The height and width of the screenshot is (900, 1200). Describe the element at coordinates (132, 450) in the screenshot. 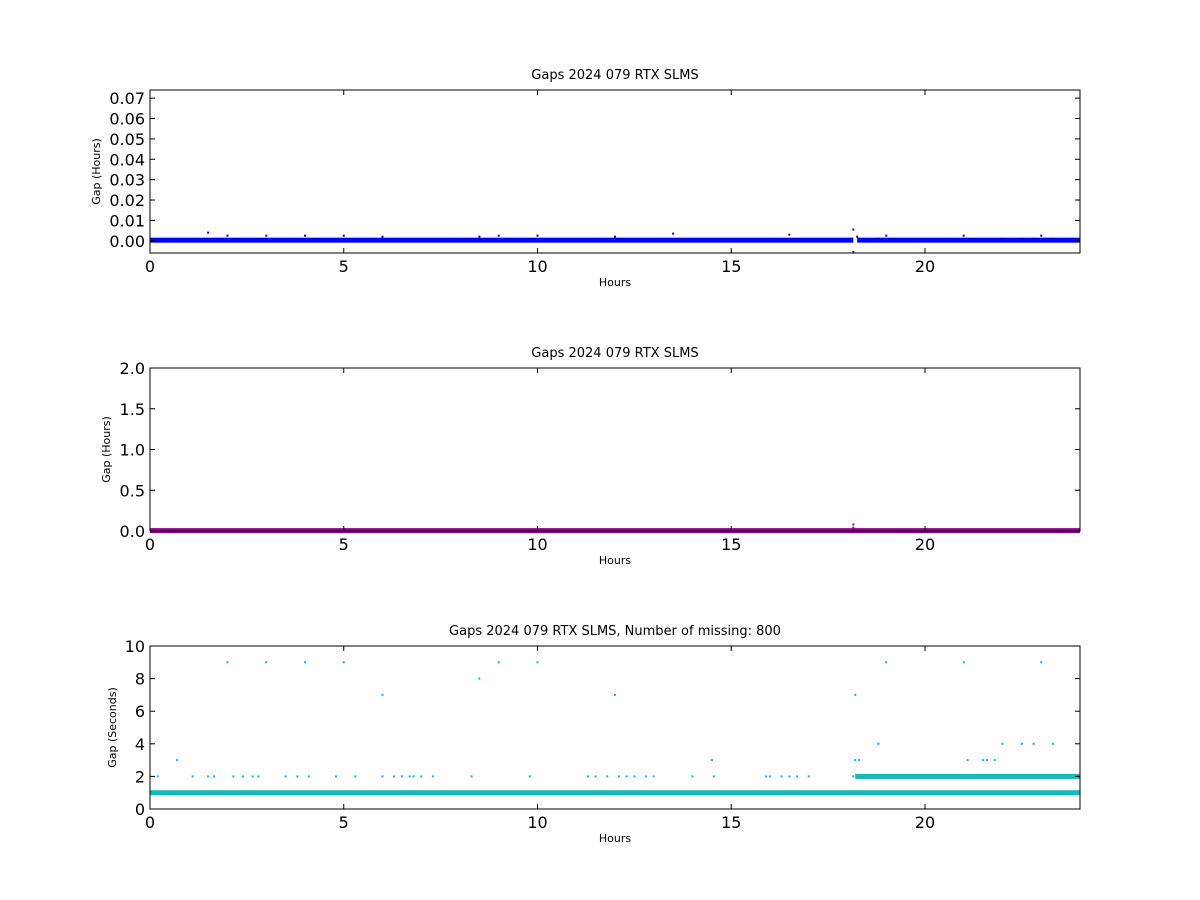

I see `y-tick-label: 1.0` at that location.